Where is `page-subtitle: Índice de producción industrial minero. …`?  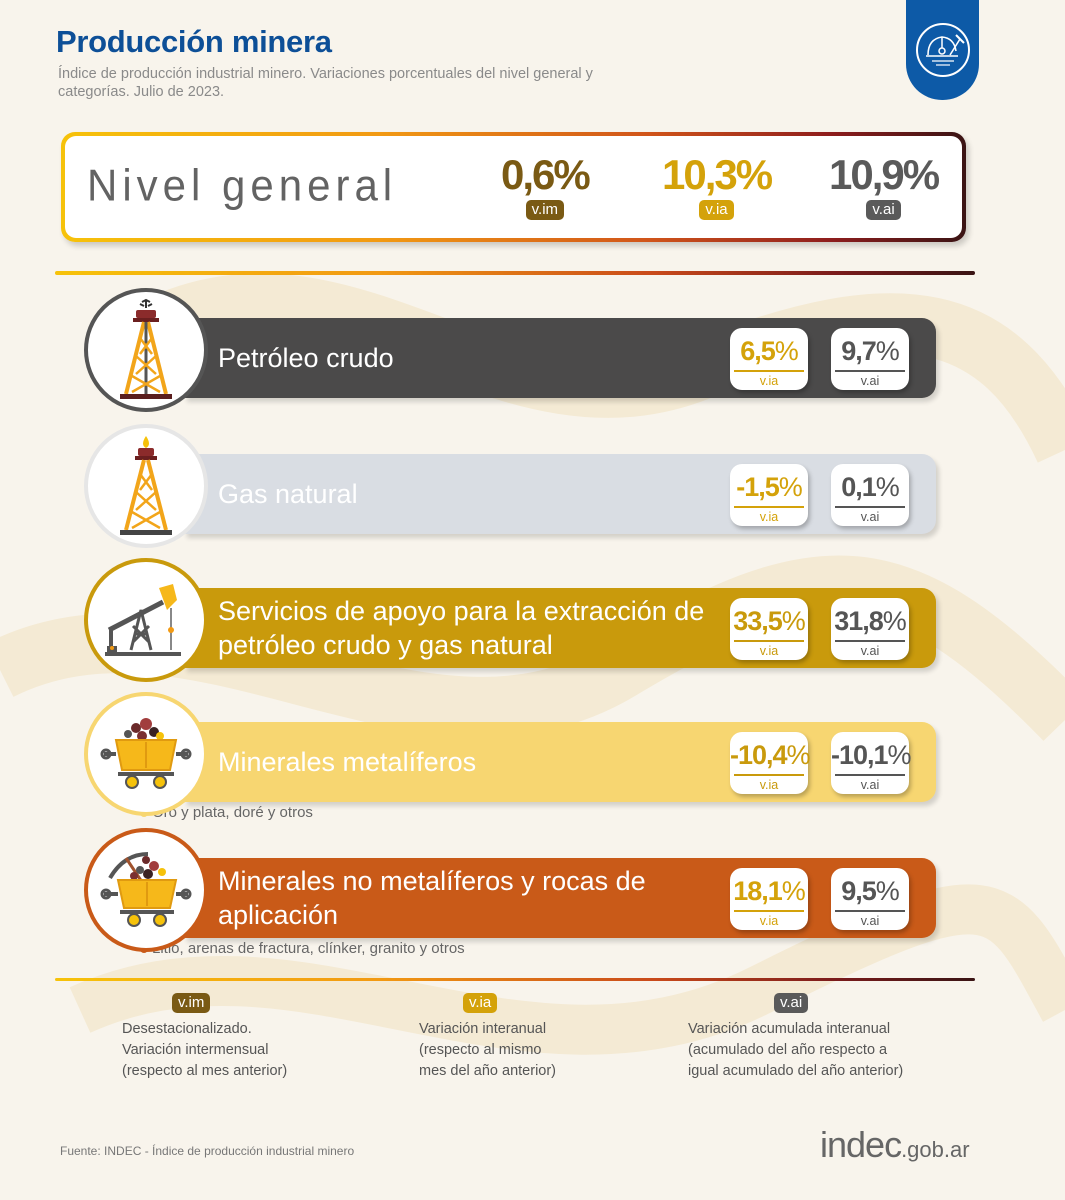 page-subtitle: Índice de producción industrial minero. … is located at coordinates (325, 83).